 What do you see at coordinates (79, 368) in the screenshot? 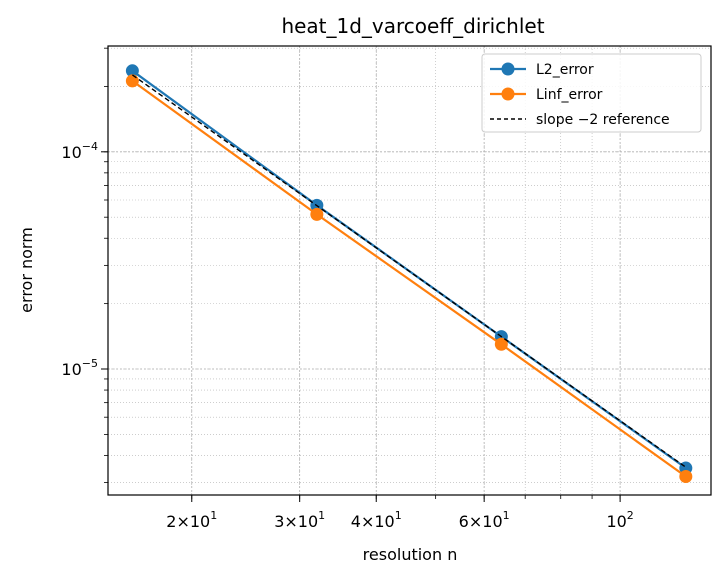
I see `y-tick-label: 10⁻⁵` at bounding box center [79, 368].